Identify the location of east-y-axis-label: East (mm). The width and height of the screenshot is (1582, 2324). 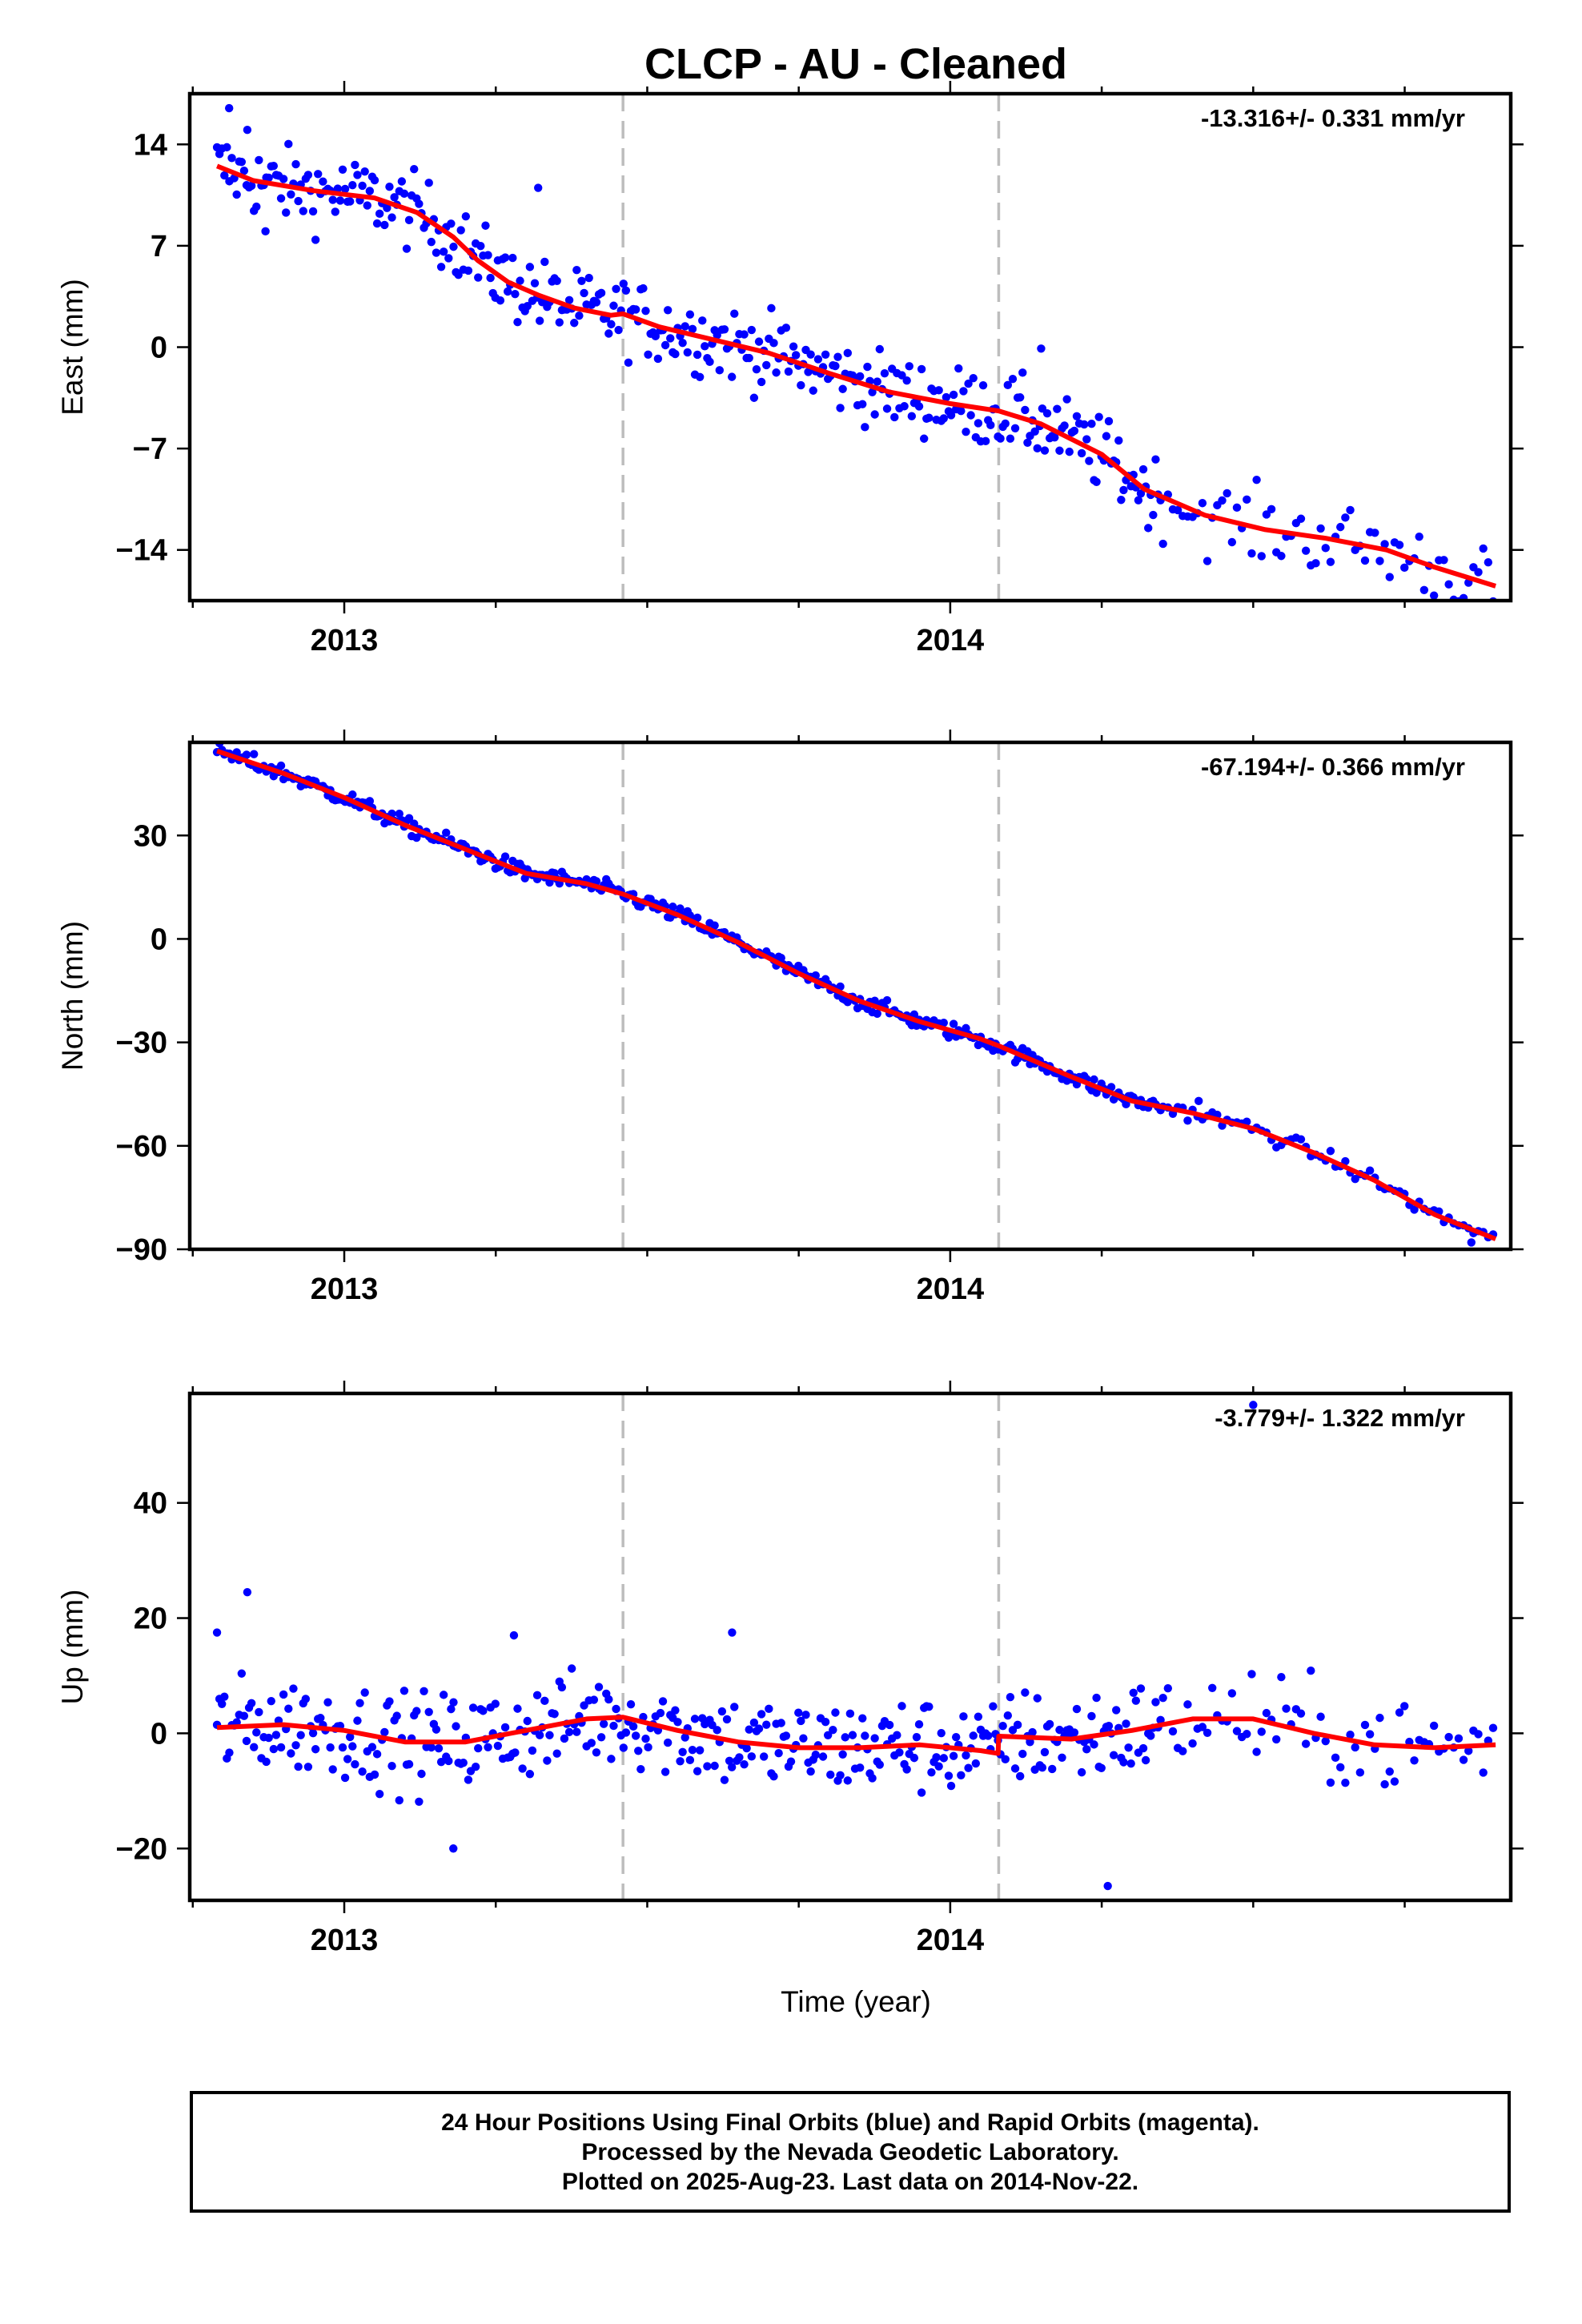
(72, 347).